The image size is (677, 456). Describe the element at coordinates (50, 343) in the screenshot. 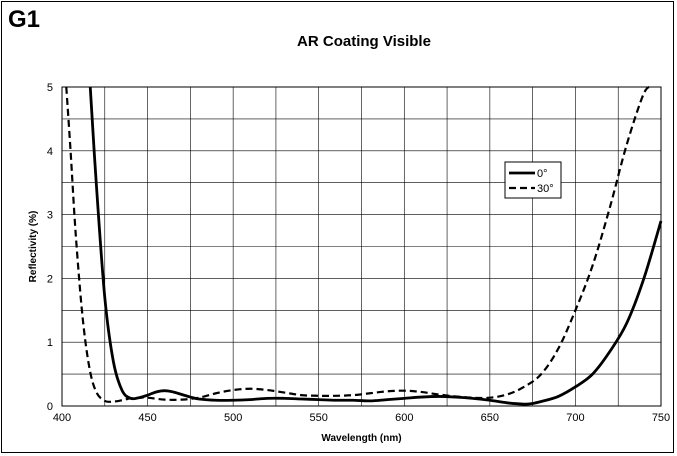

I see `y-tick-label: 1` at that location.